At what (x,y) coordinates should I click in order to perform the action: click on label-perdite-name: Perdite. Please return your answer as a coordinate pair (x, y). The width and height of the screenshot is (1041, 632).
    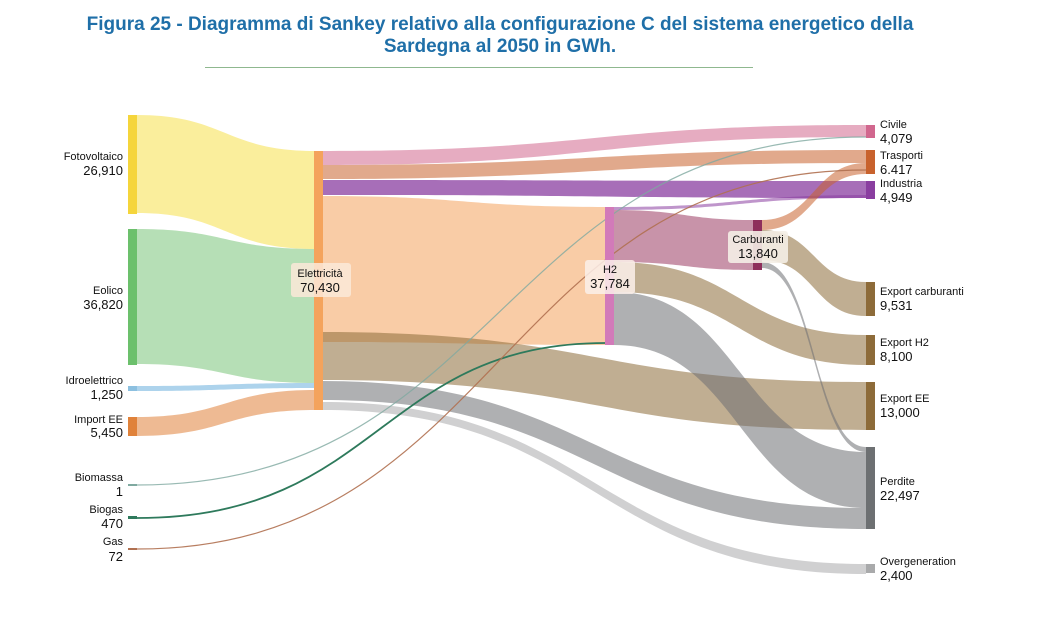
    Looking at the image, I should click on (897, 482).